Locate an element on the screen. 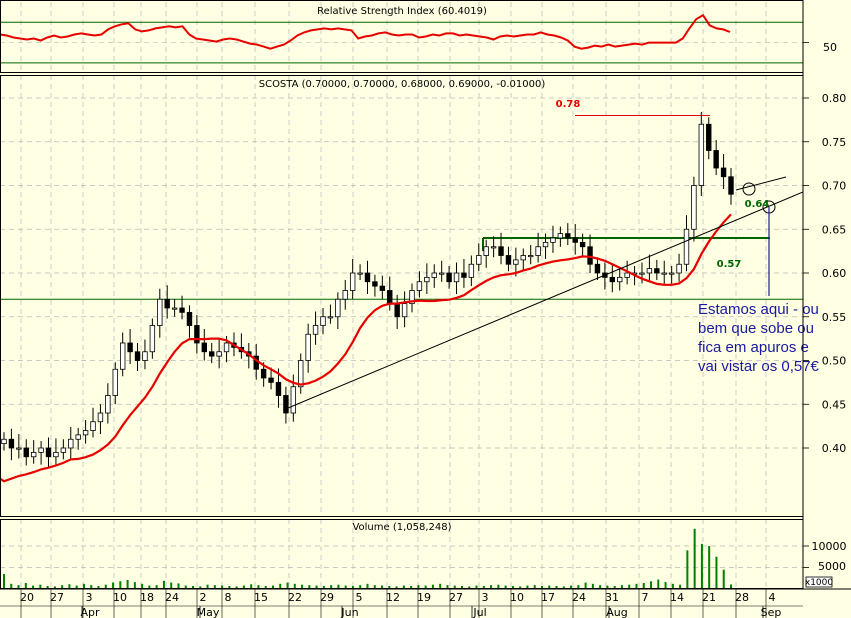 This screenshot has width=851, height=618. x-date-label: 8 is located at coordinates (228, 597).